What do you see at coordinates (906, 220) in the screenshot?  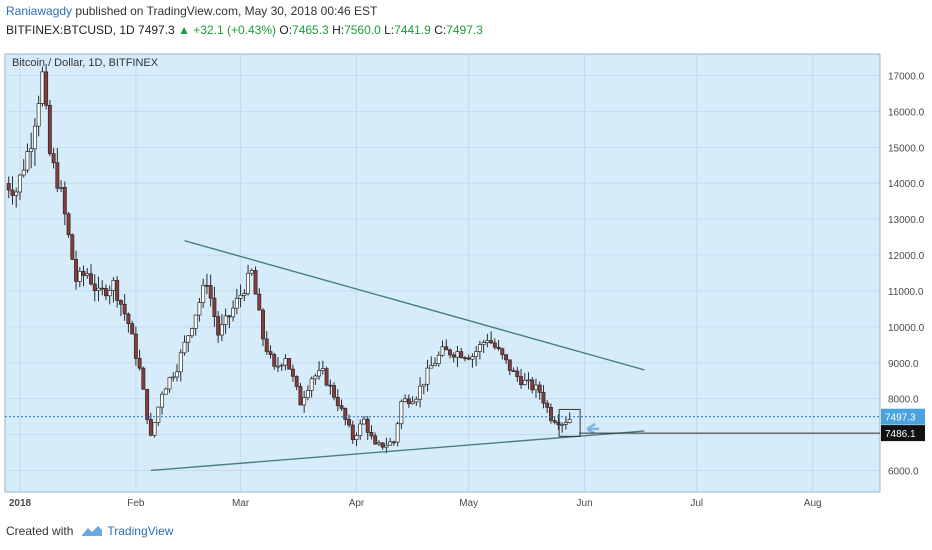 I see `y-tick-label: 13000.0` at bounding box center [906, 220].